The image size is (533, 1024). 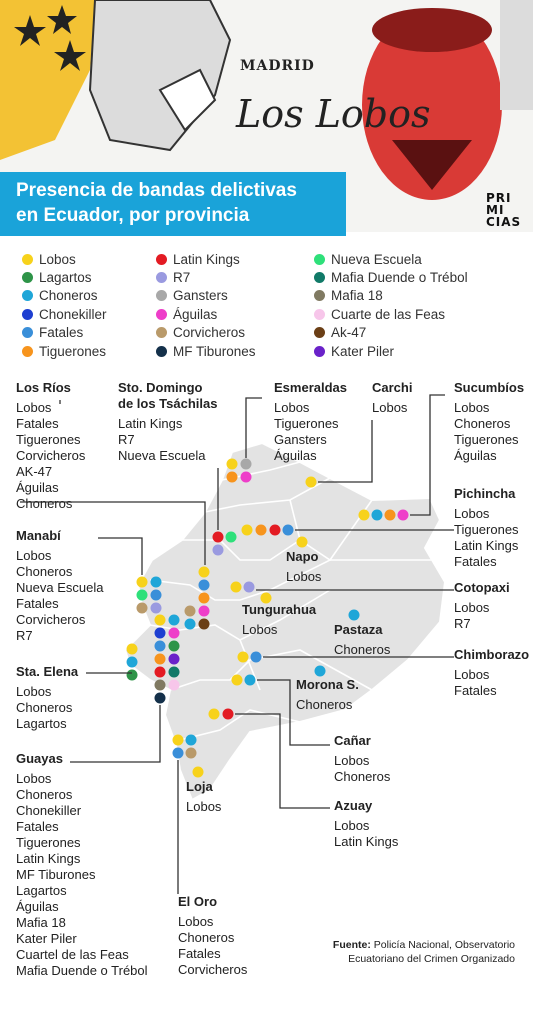 I want to click on legend-label: Kater Piler, so click(x=363, y=351).